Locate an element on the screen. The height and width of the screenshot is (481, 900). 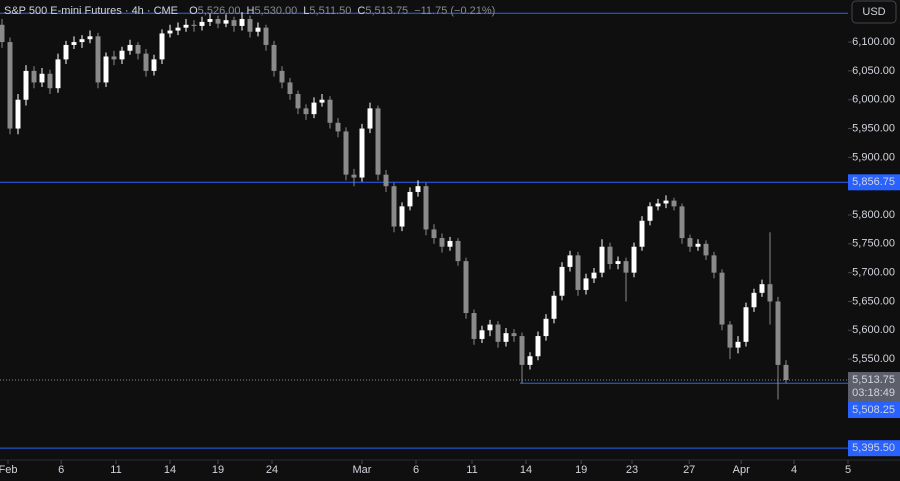
y-tick-label: 6,000.00 is located at coordinates (873, 100).